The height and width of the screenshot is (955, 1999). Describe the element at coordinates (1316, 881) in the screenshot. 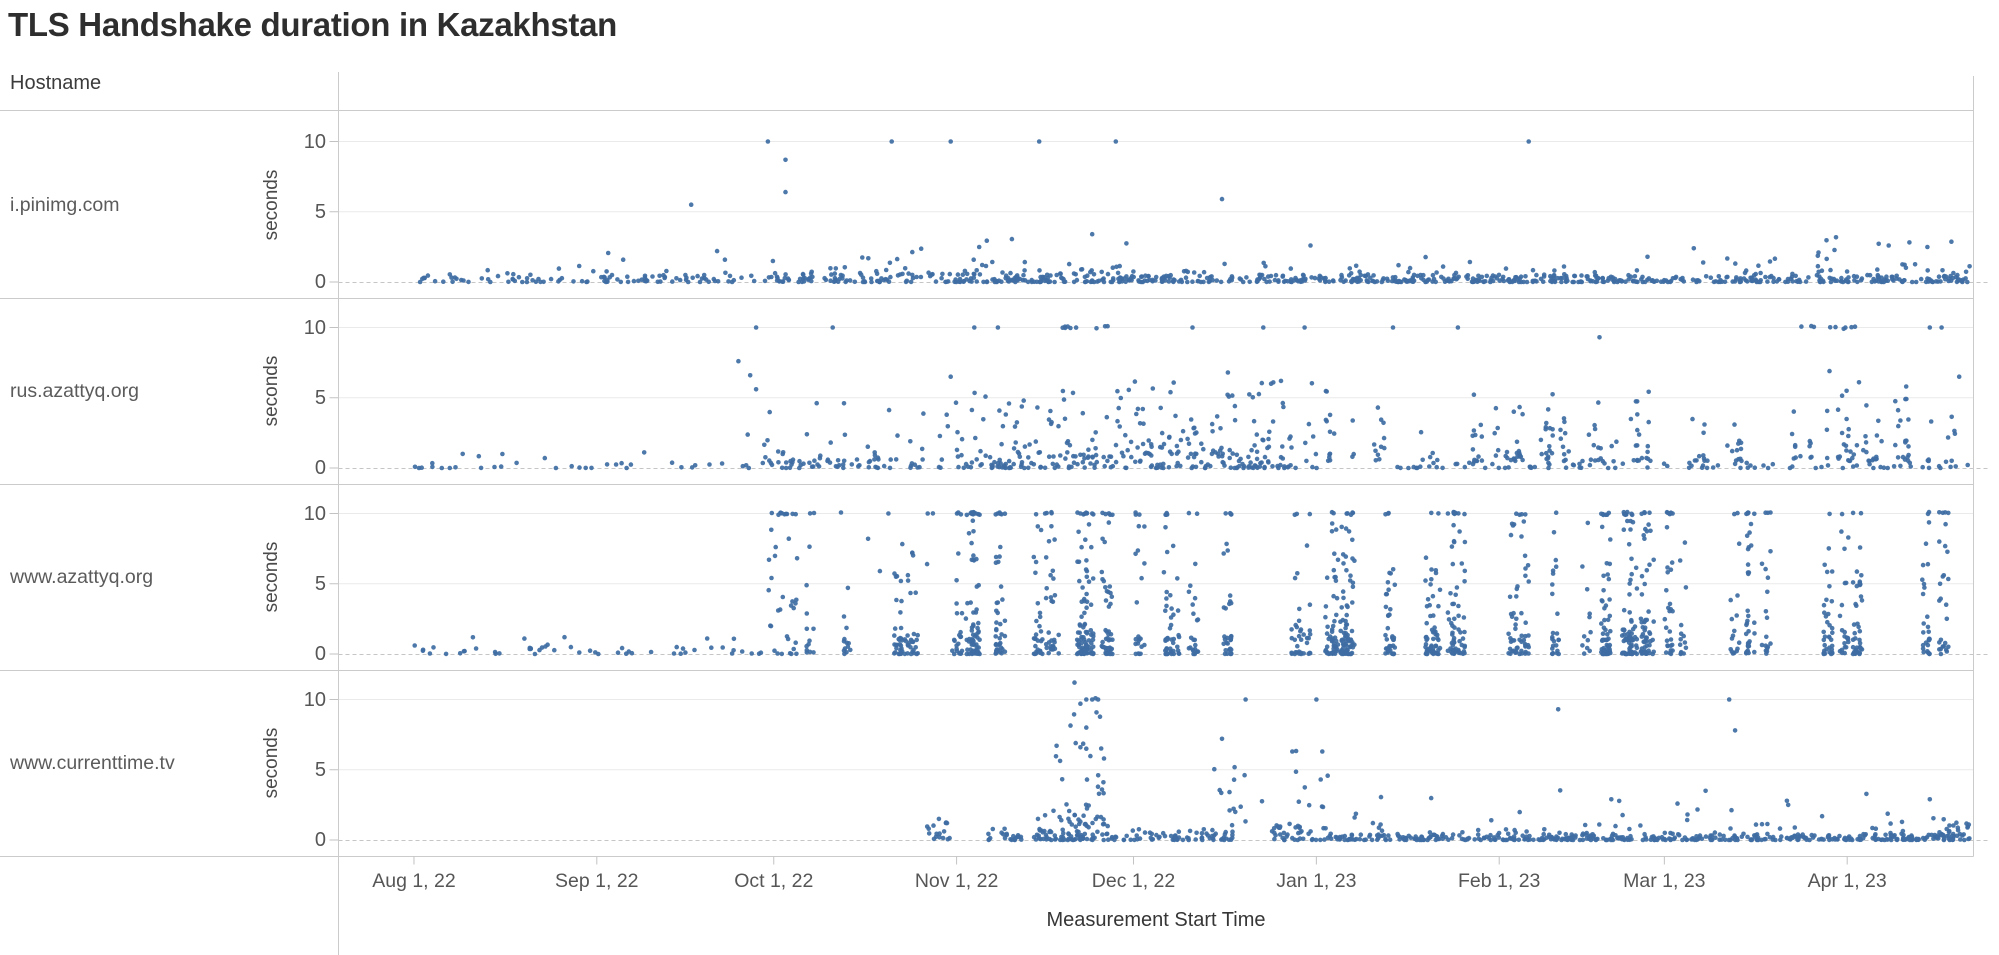

I see `x-tick-label: Jan 1, 23` at that location.